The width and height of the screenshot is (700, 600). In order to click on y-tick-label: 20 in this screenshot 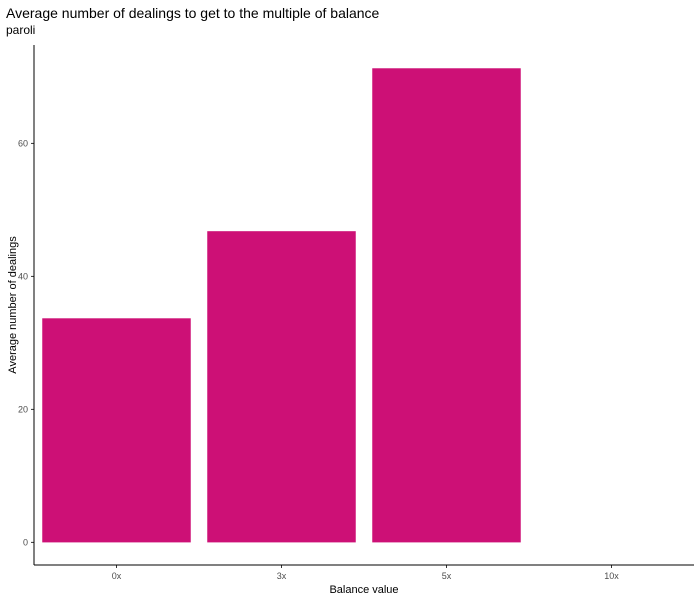, I will do `click(23, 409)`.